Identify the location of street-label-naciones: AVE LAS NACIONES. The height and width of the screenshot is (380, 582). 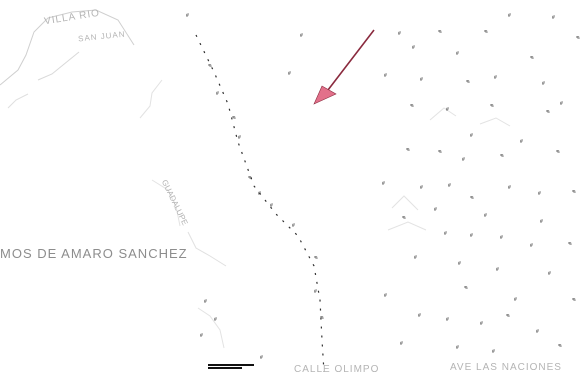
(506, 367).